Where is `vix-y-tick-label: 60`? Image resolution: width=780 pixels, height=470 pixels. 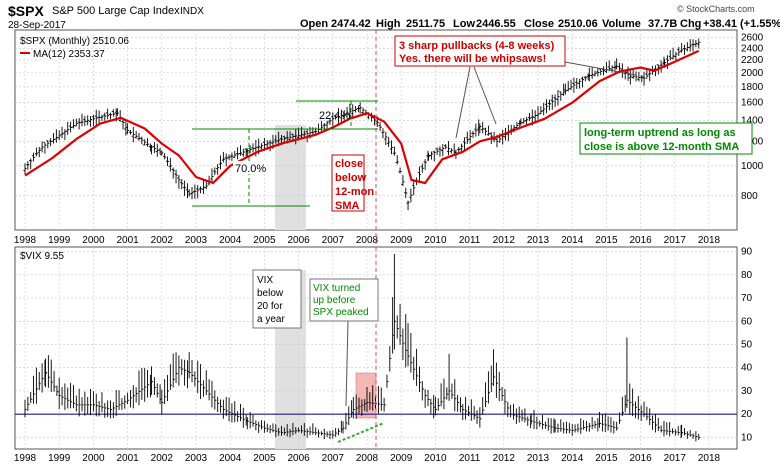 vix-y-tick-label: 60 is located at coordinates (747, 321).